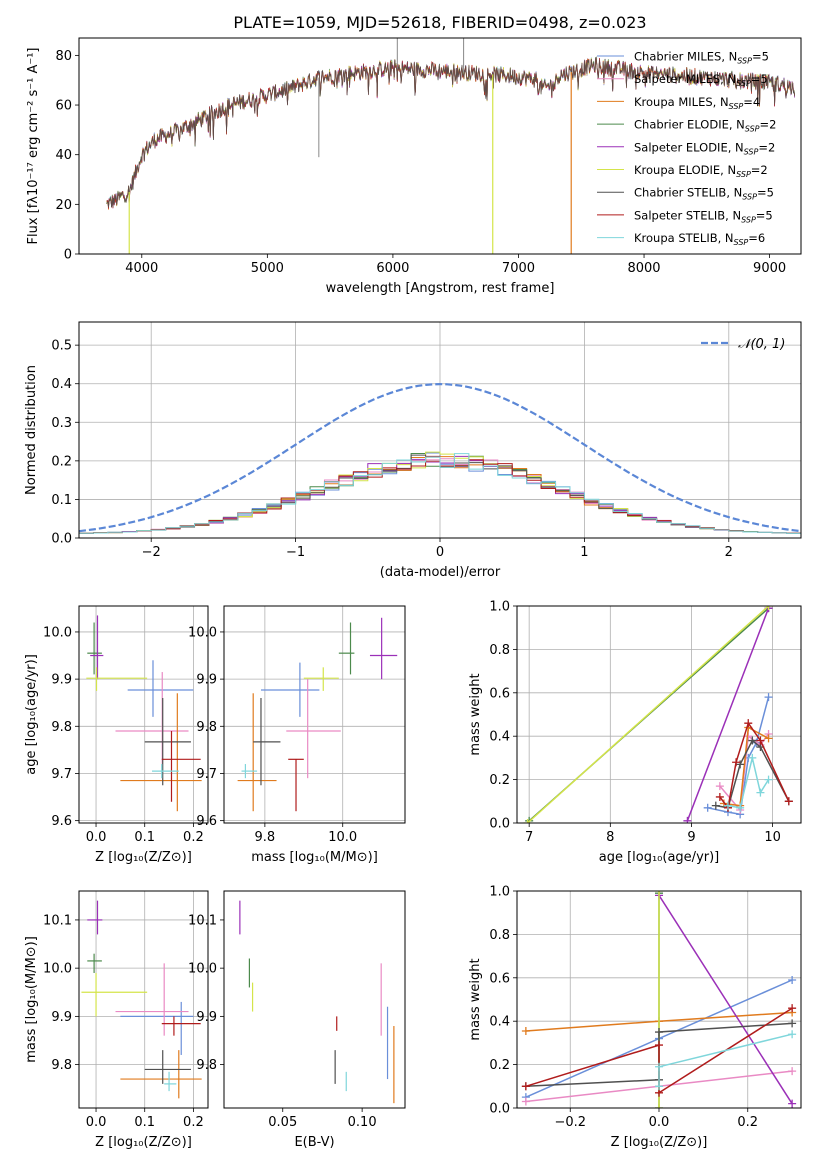 The width and height of the screenshot is (819, 1170). What do you see at coordinates (61, 539) in the screenshot?
I see `y-tick-label: 0.0` at bounding box center [61, 539].